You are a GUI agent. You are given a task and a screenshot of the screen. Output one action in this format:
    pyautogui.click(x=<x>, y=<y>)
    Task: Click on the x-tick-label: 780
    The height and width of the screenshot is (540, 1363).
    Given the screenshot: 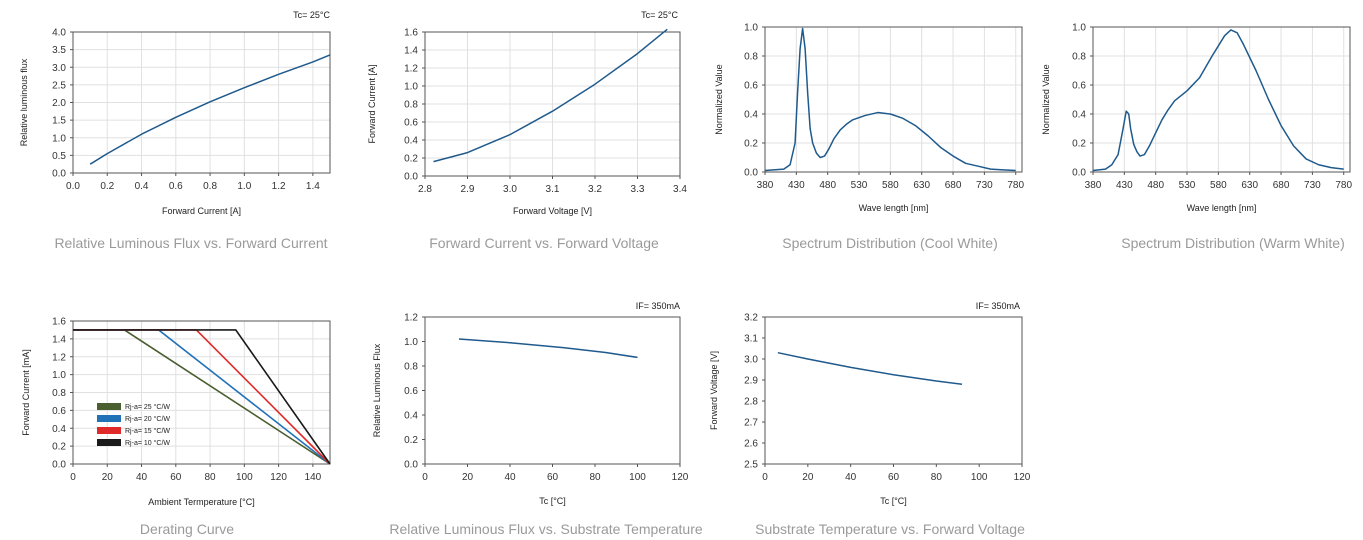 What is the action you would take?
    pyautogui.click(x=1343, y=185)
    